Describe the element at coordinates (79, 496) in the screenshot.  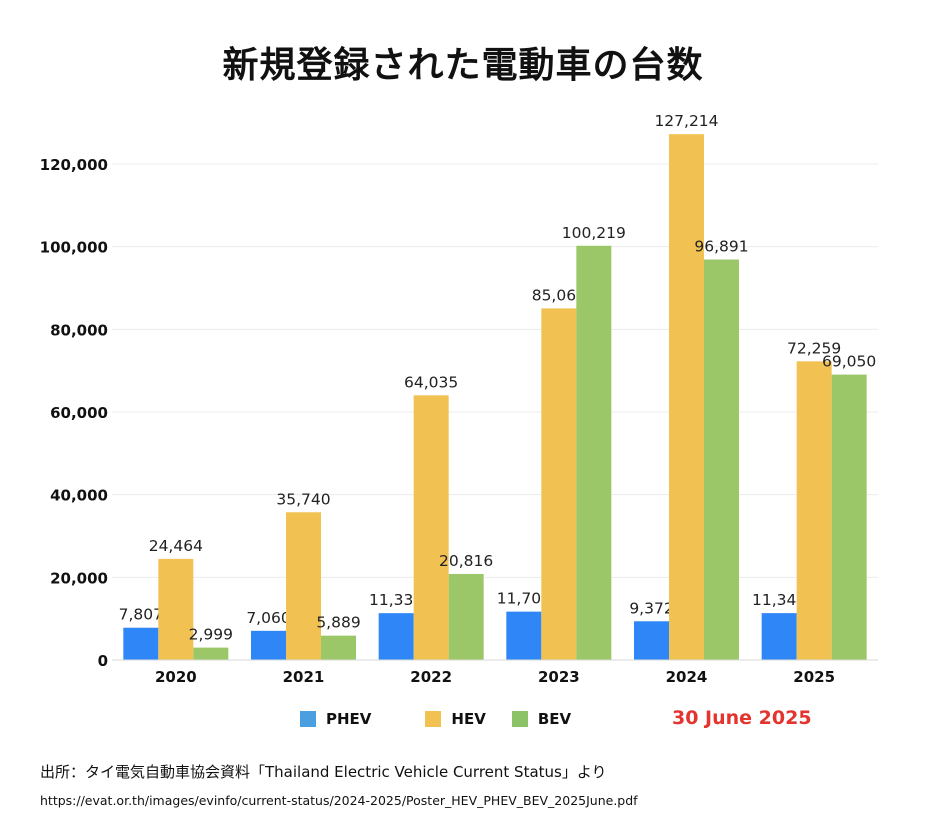
I see `y-tick-label: 40,000` at that location.